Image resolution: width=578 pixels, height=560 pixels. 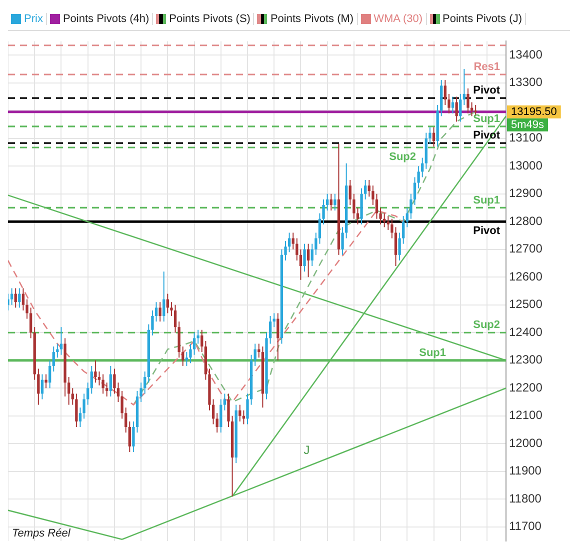 I want to click on text: Points Pivots (4h), so click(x=106, y=19).